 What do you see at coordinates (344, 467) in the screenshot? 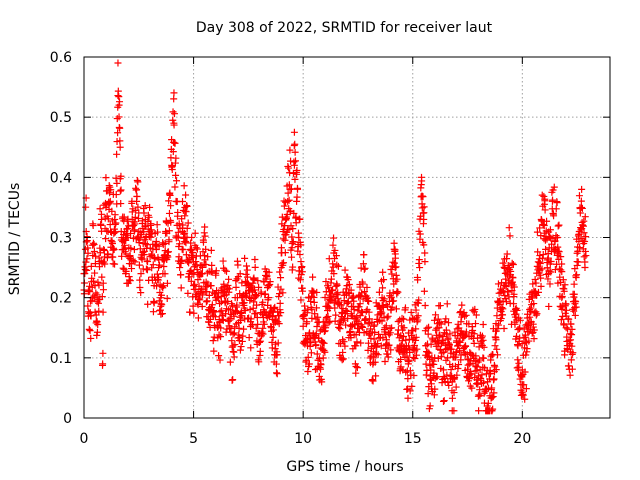
I see `x-axis-label: GPS time / hours` at bounding box center [344, 467].